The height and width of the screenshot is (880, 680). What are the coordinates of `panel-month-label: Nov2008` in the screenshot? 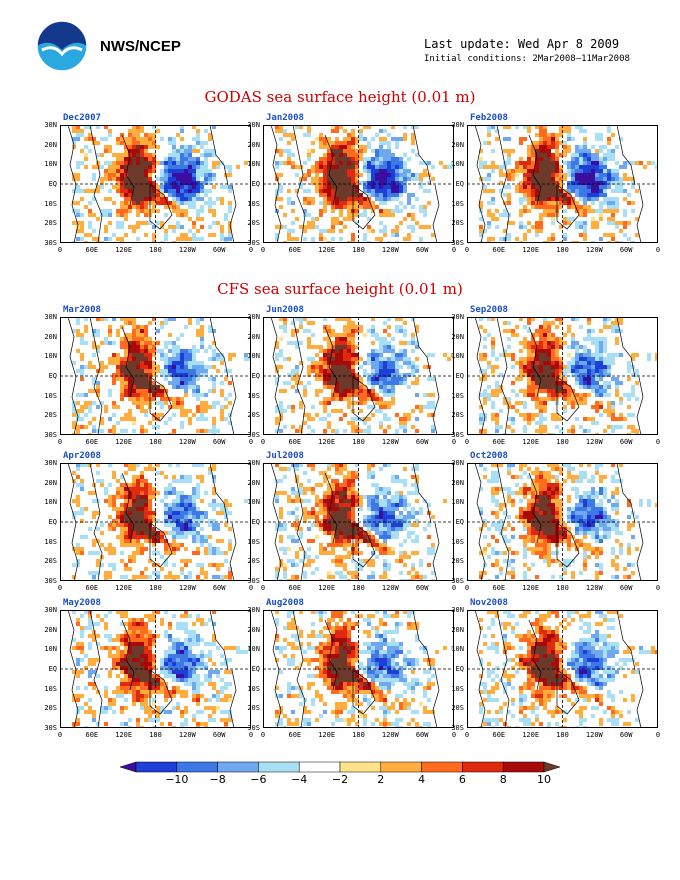 It's located at (489, 603).